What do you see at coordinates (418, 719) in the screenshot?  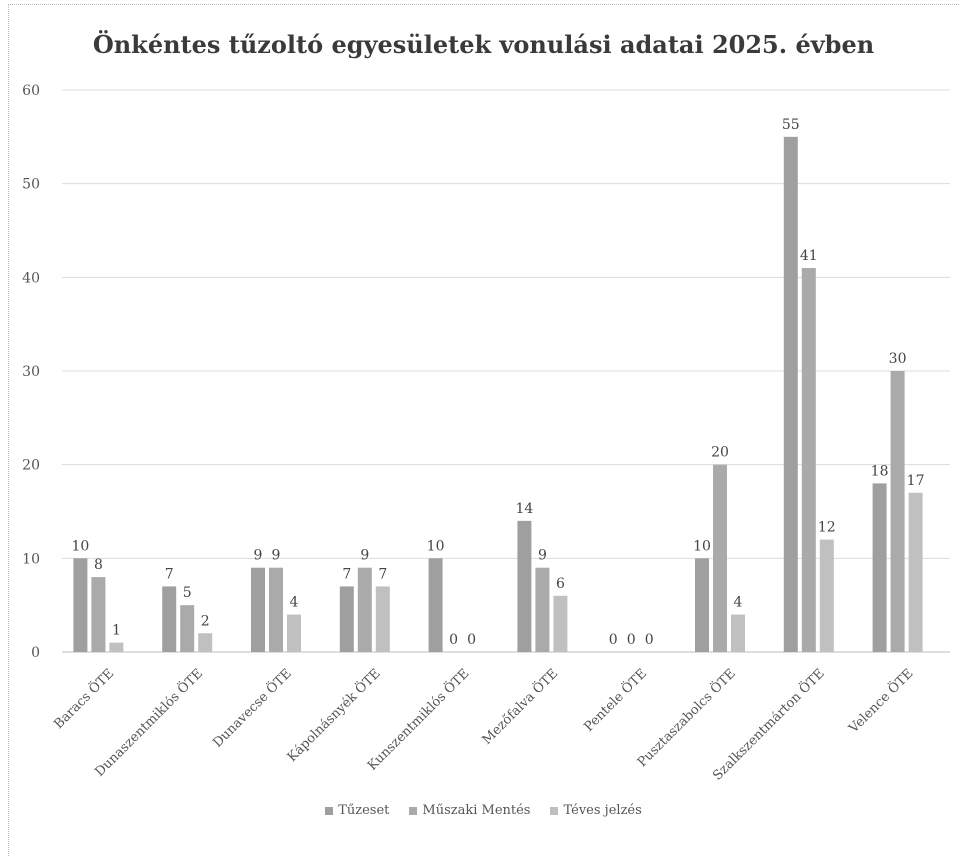 I see `x-tick-label: Kunszentmiklós ÖTE` at bounding box center [418, 719].